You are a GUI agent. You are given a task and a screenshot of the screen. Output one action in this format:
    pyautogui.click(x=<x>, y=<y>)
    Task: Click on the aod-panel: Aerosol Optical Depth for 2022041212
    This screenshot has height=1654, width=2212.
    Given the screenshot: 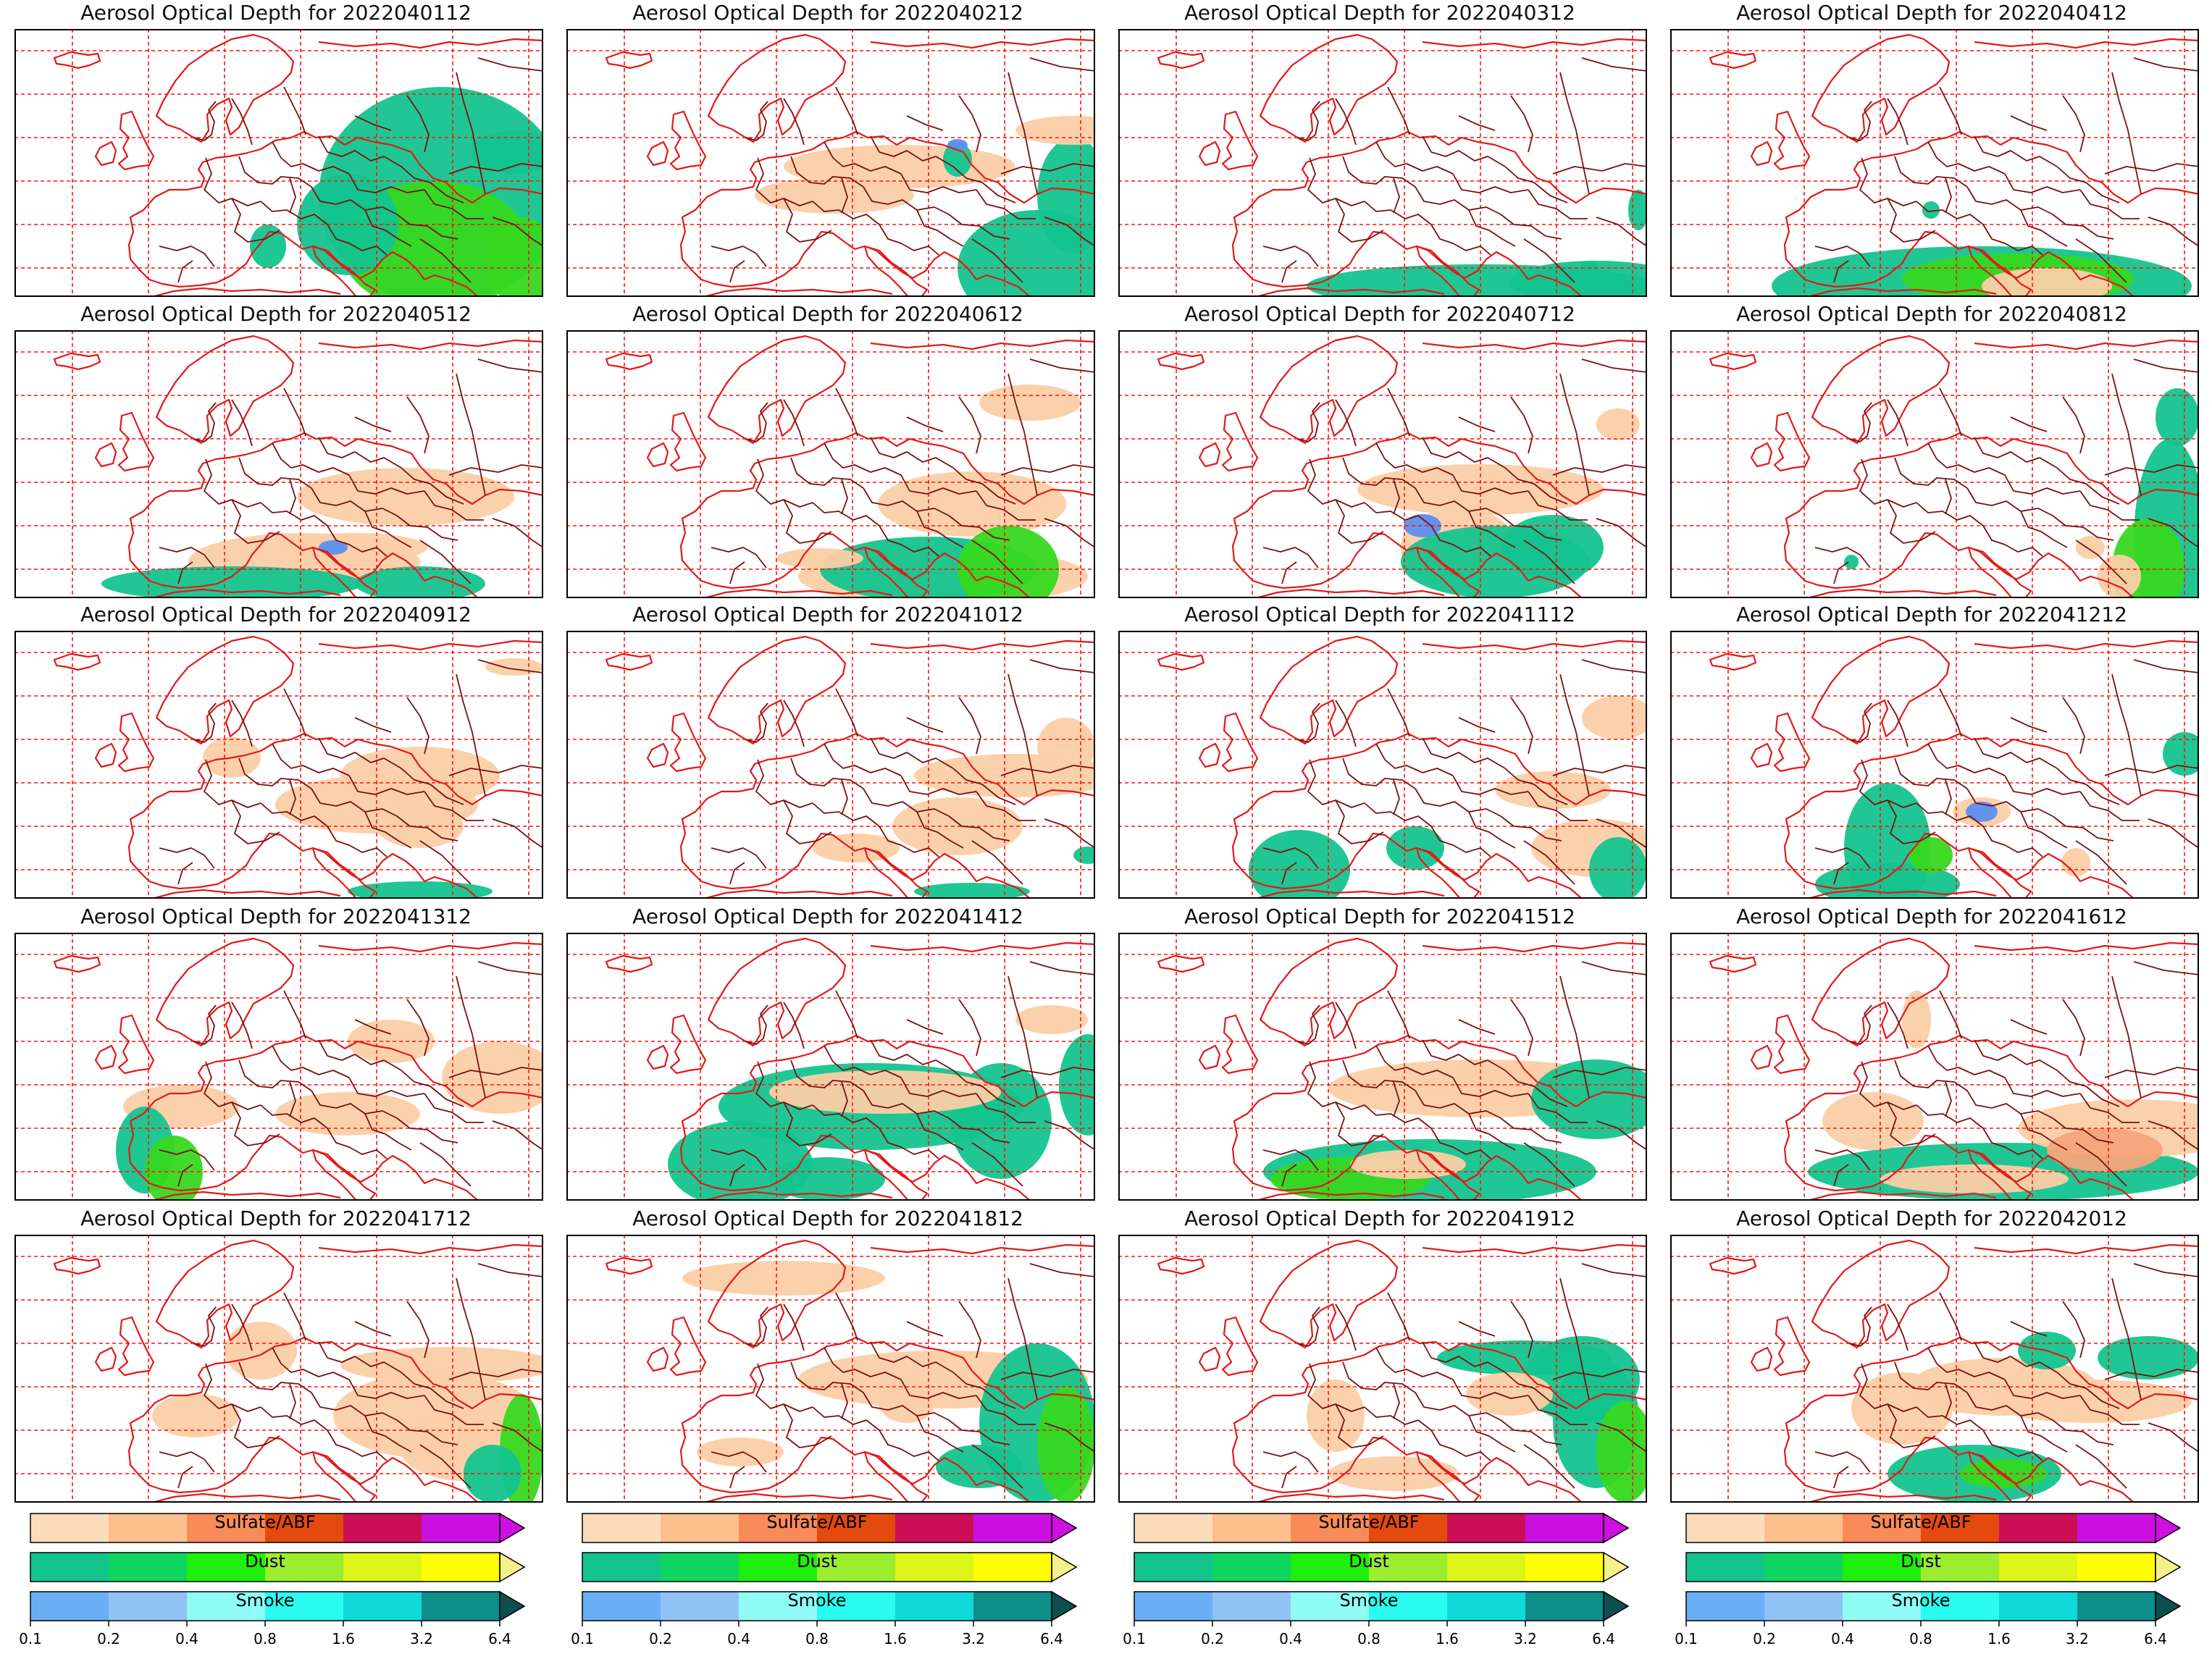 What is the action you would take?
    pyautogui.click(x=1932, y=754)
    